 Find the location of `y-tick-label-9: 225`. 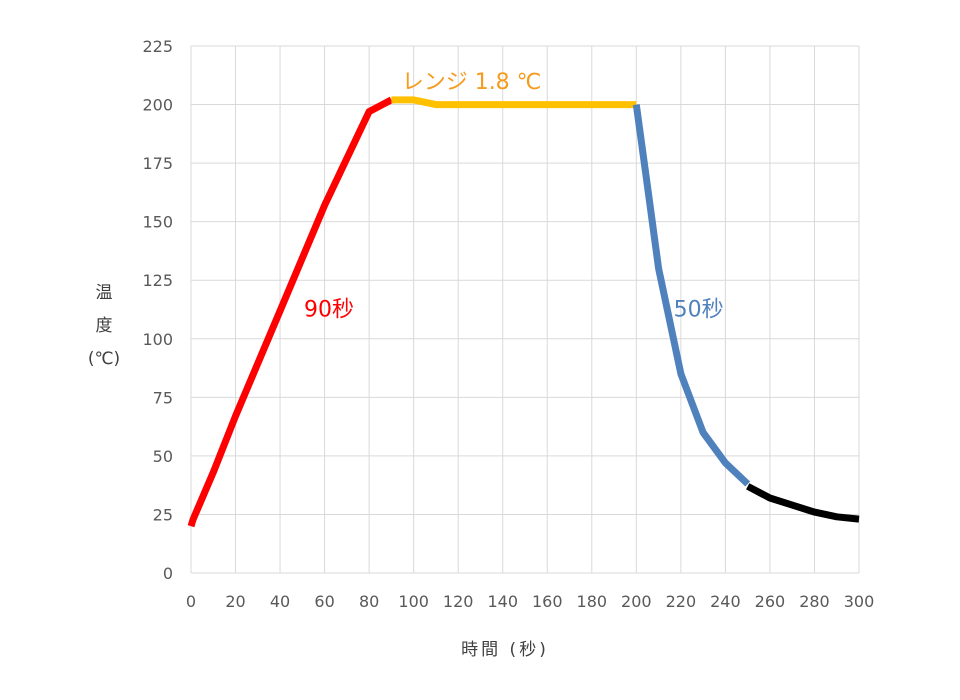

y-tick-label-9: 225 is located at coordinates (157, 46).